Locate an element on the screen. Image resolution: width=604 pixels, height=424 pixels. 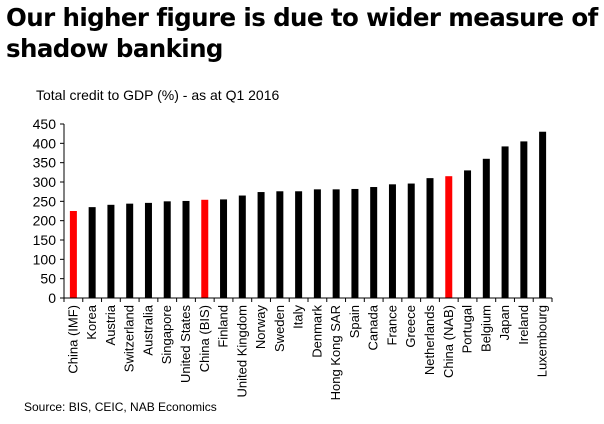
bar-china-imf is located at coordinates (73, 254).